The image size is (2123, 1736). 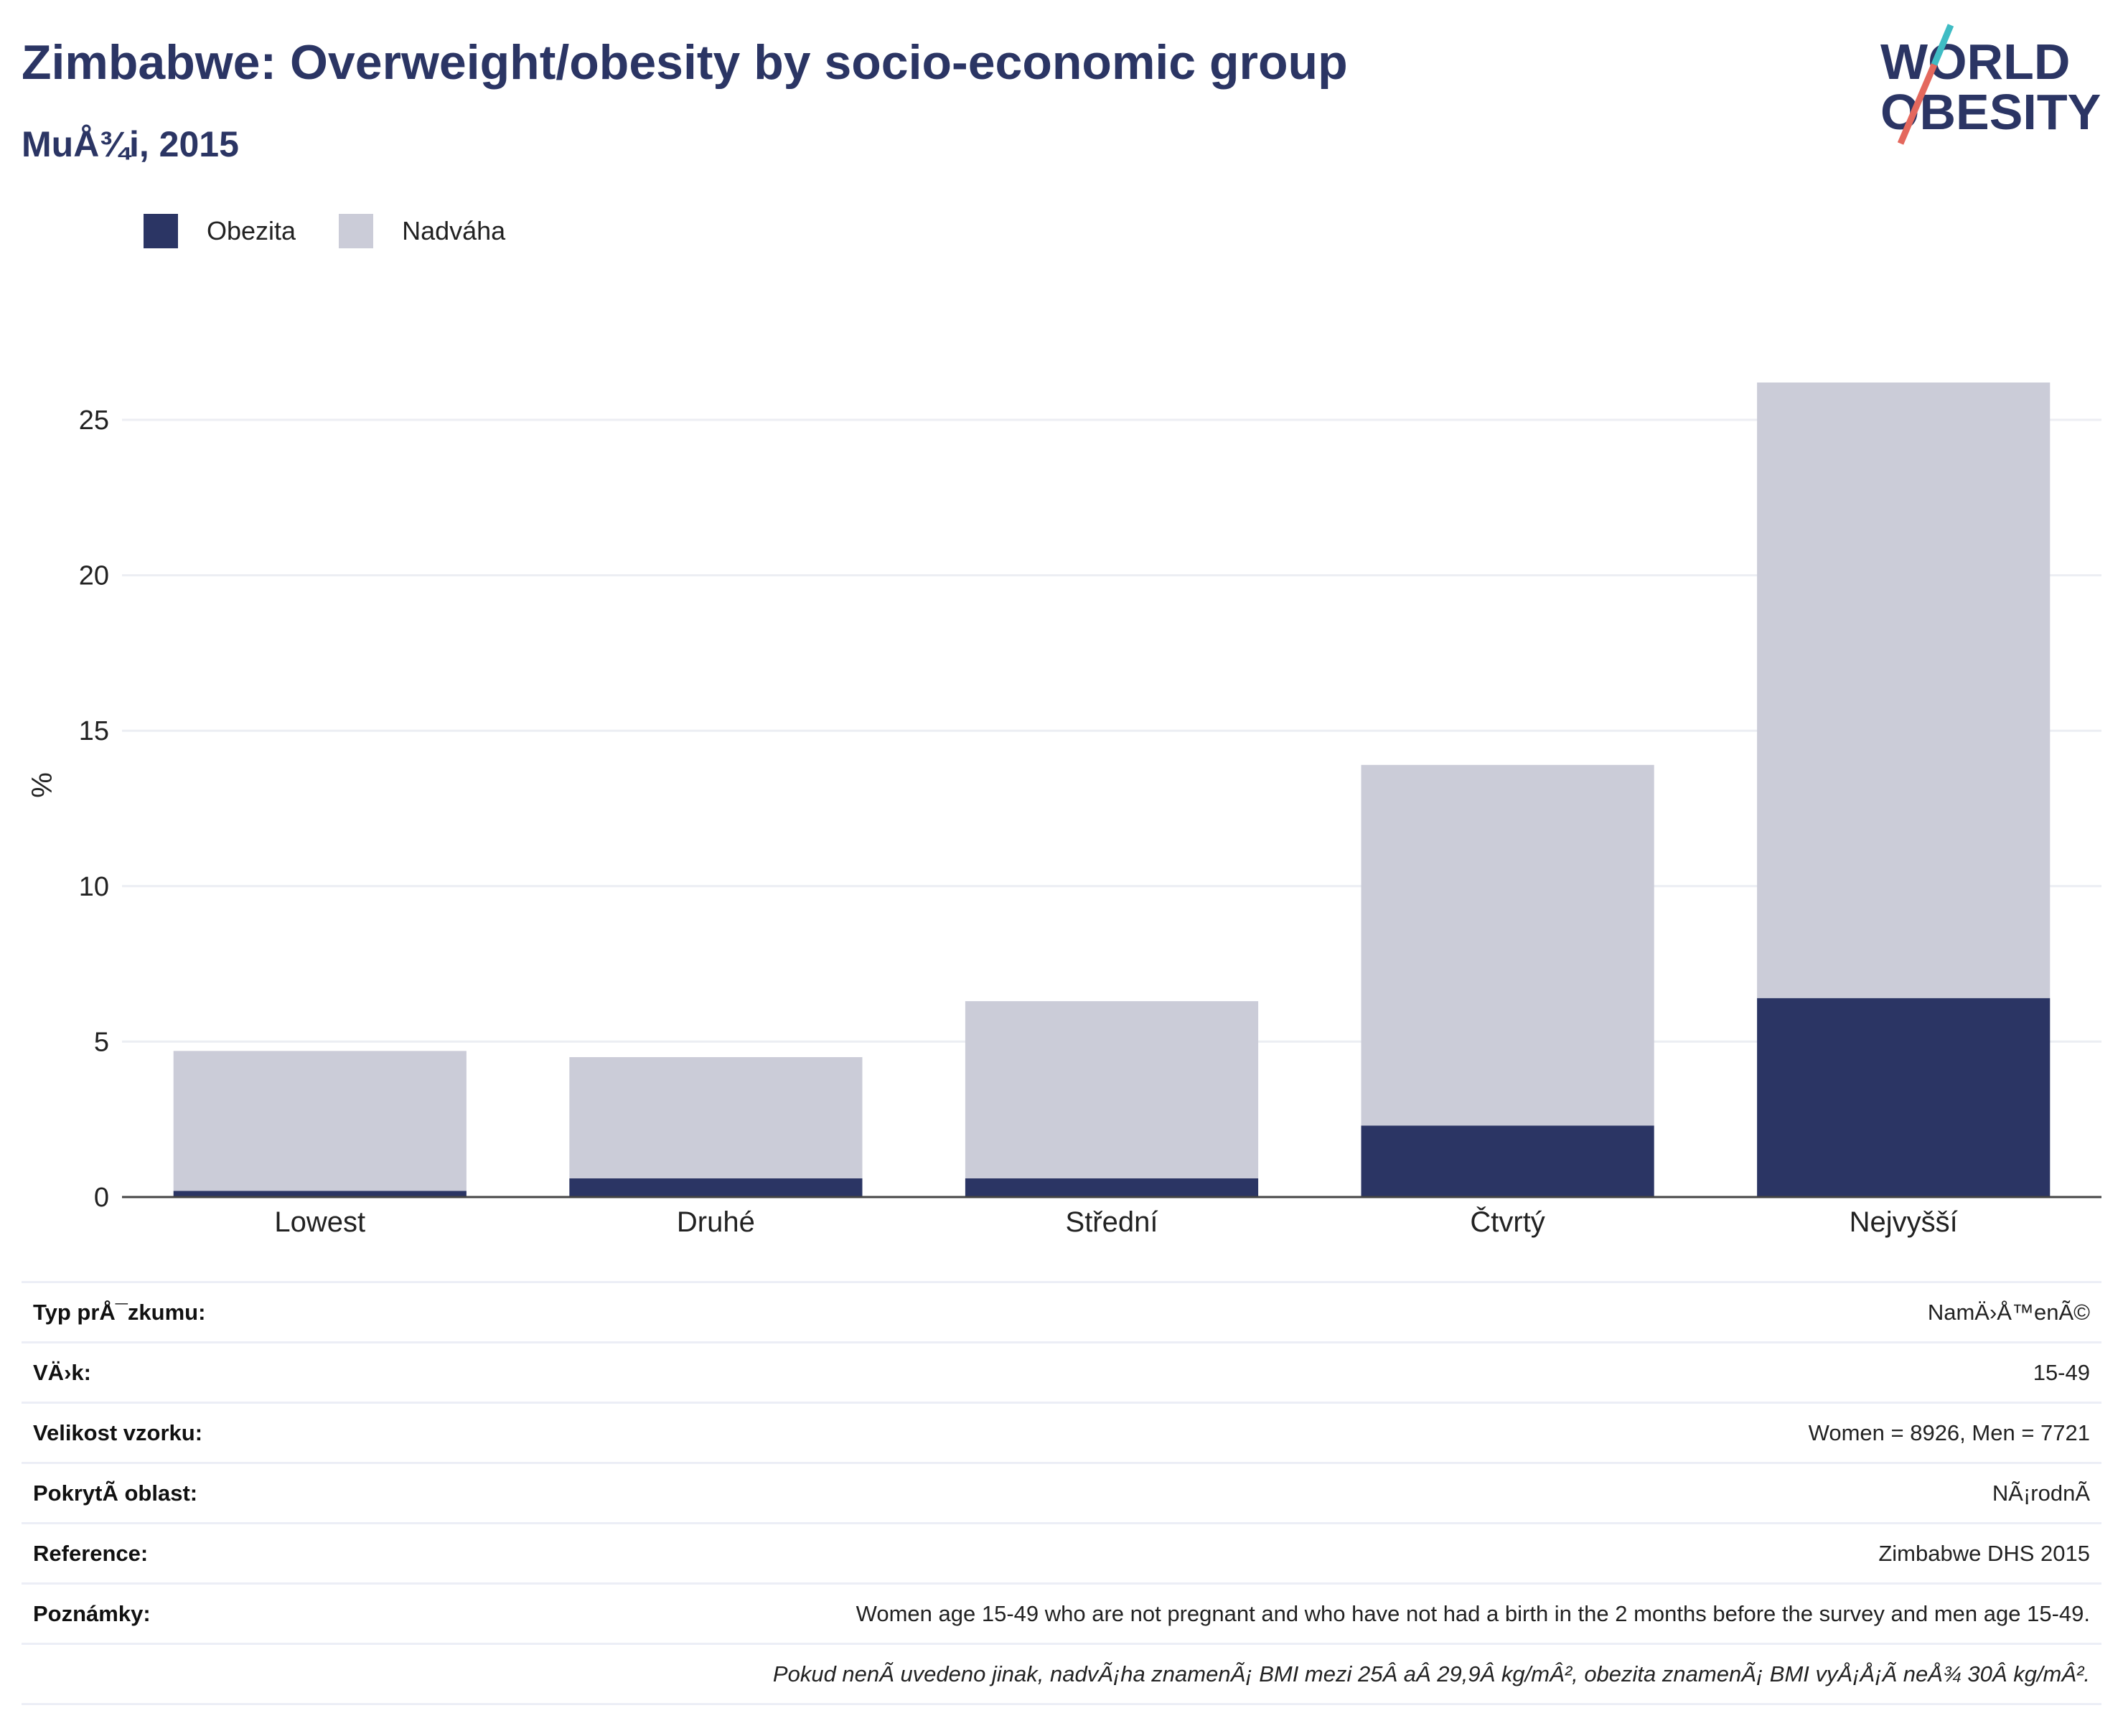 What do you see at coordinates (42, 785) in the screenshot?
I see `y-axis-label: %` at bounding box center [42, 785].